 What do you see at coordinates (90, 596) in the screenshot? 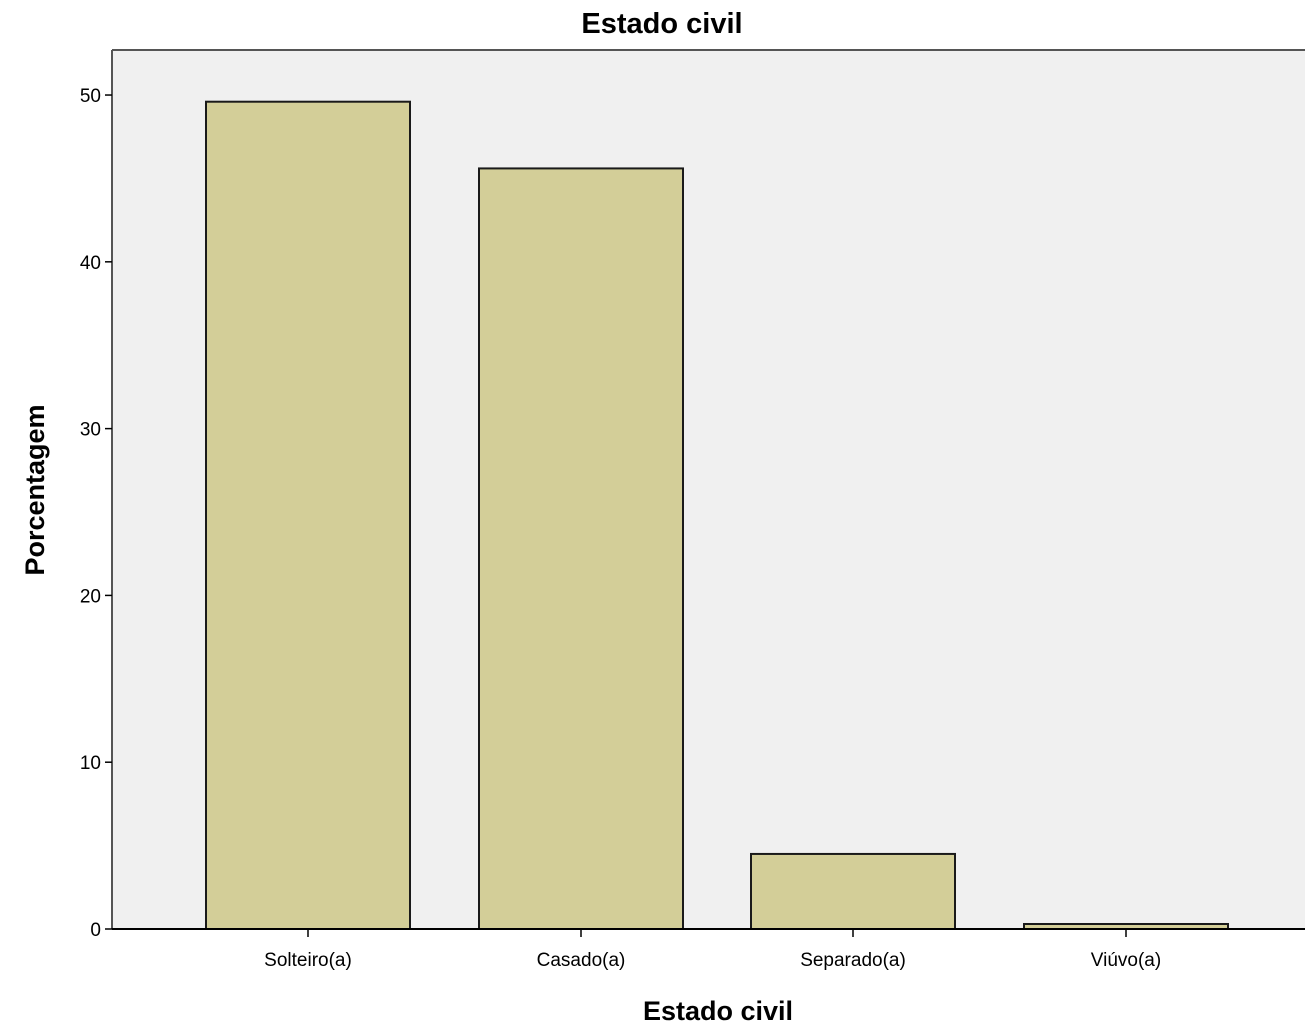
I see `y-tick-label: 20` at bounding box center [90, 596].